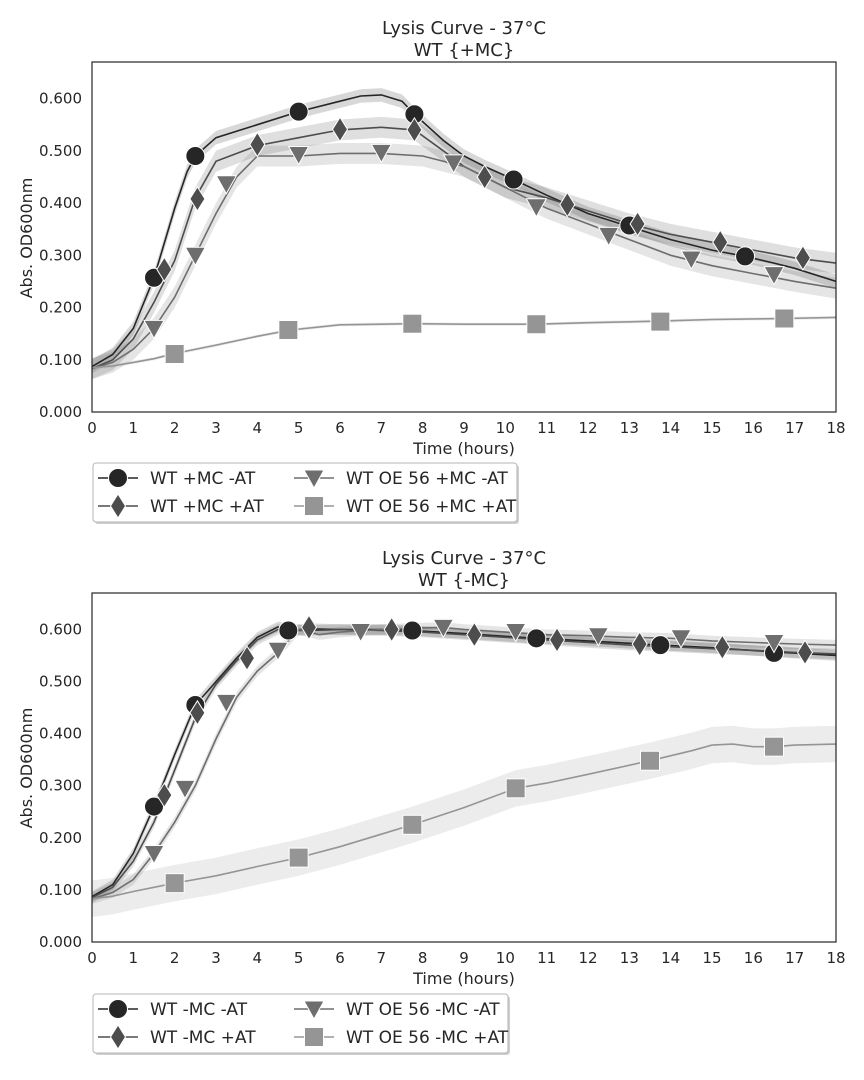 The height and width of the screenshot is (1080, 864). What do you see at coordinates (423, 428) in the screenshot?
I see `x-tick-label: 8` at bounding box center [423, 428].